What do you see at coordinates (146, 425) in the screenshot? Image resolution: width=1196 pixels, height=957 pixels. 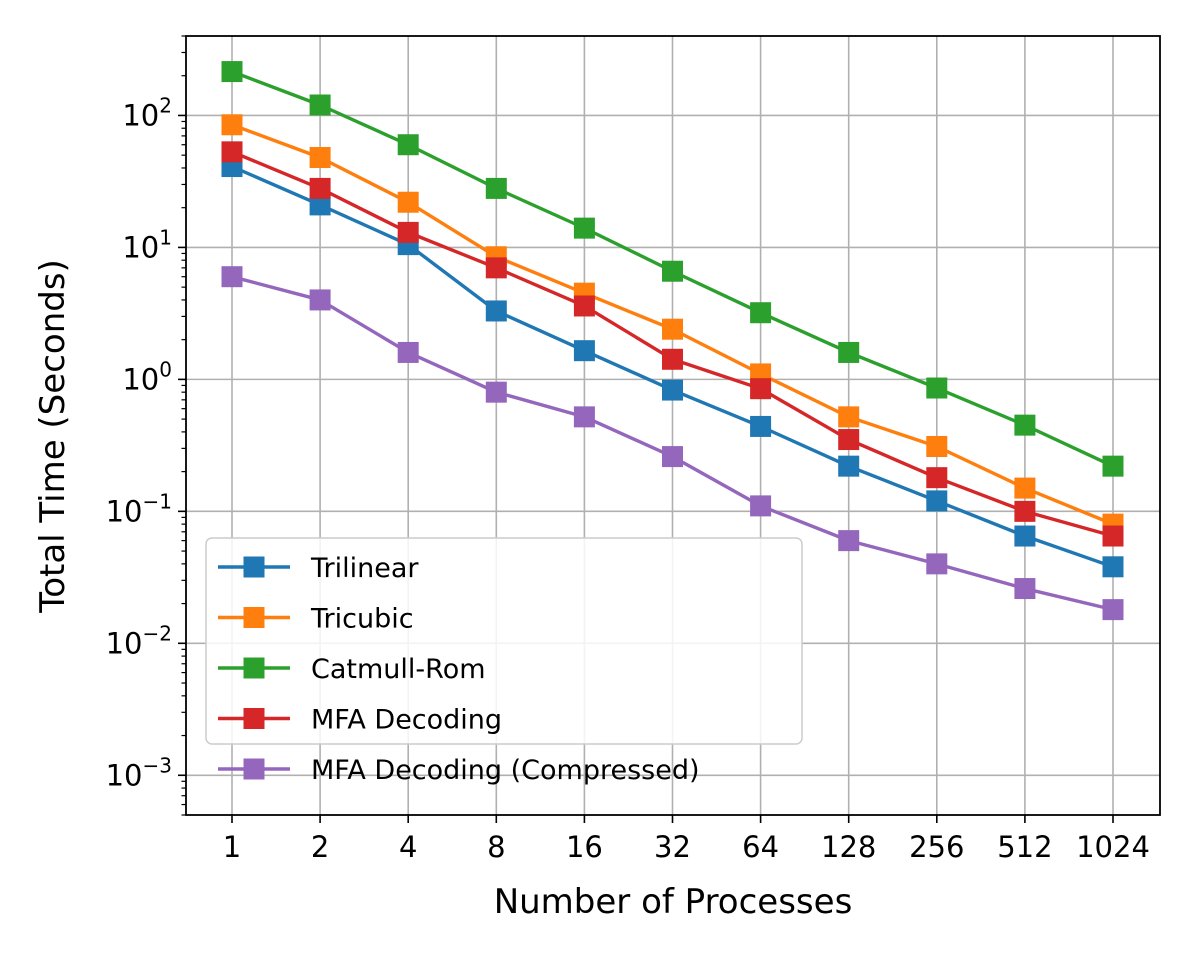 I see `y-axis-ticks: 10⁻³ 10⁻² 10⁻¹ 10⁰ 10¹ 10²` at bounding box center [146, 425].